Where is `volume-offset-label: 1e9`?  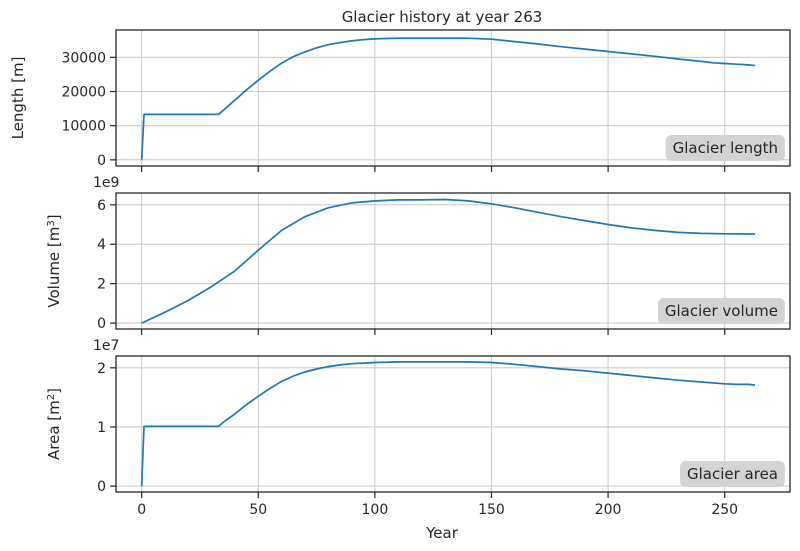 volume-offset-label: 1e9 is located at coordinates (106, 183).